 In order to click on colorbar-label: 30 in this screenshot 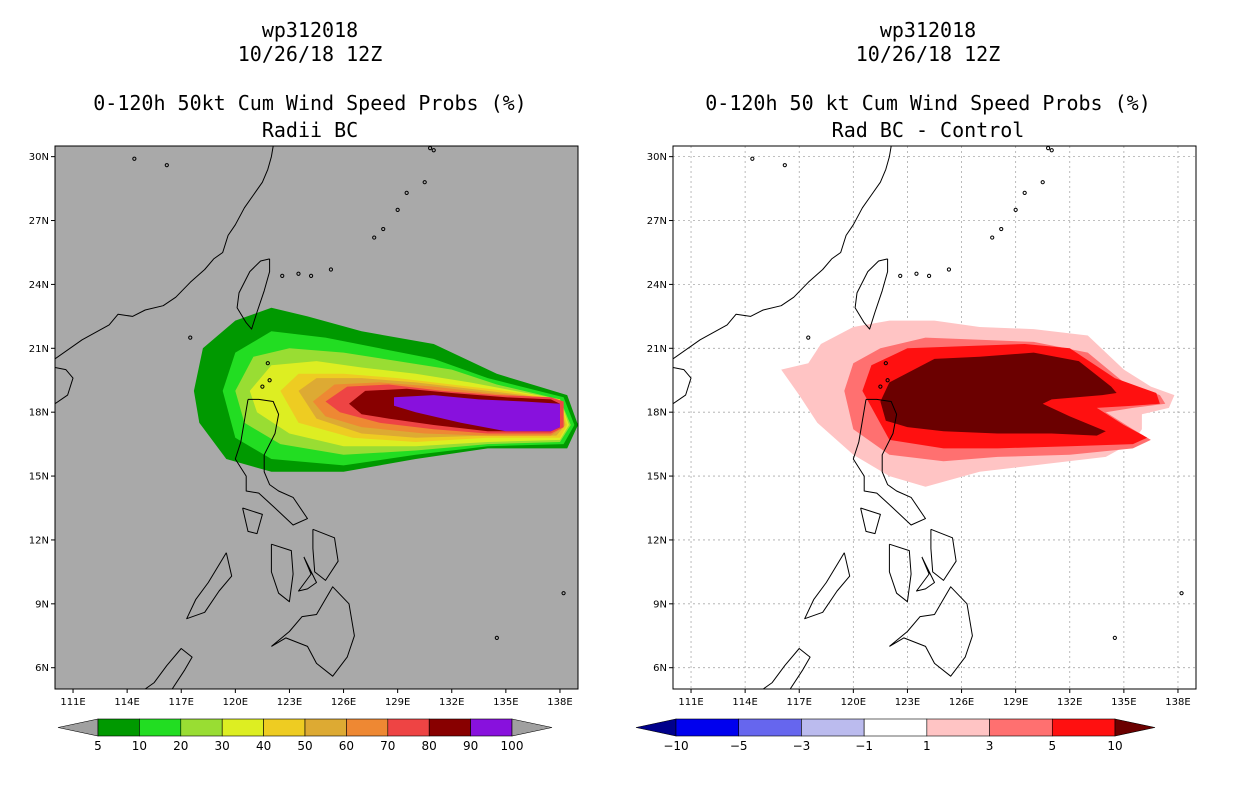, I will do `click(222, 746)`.